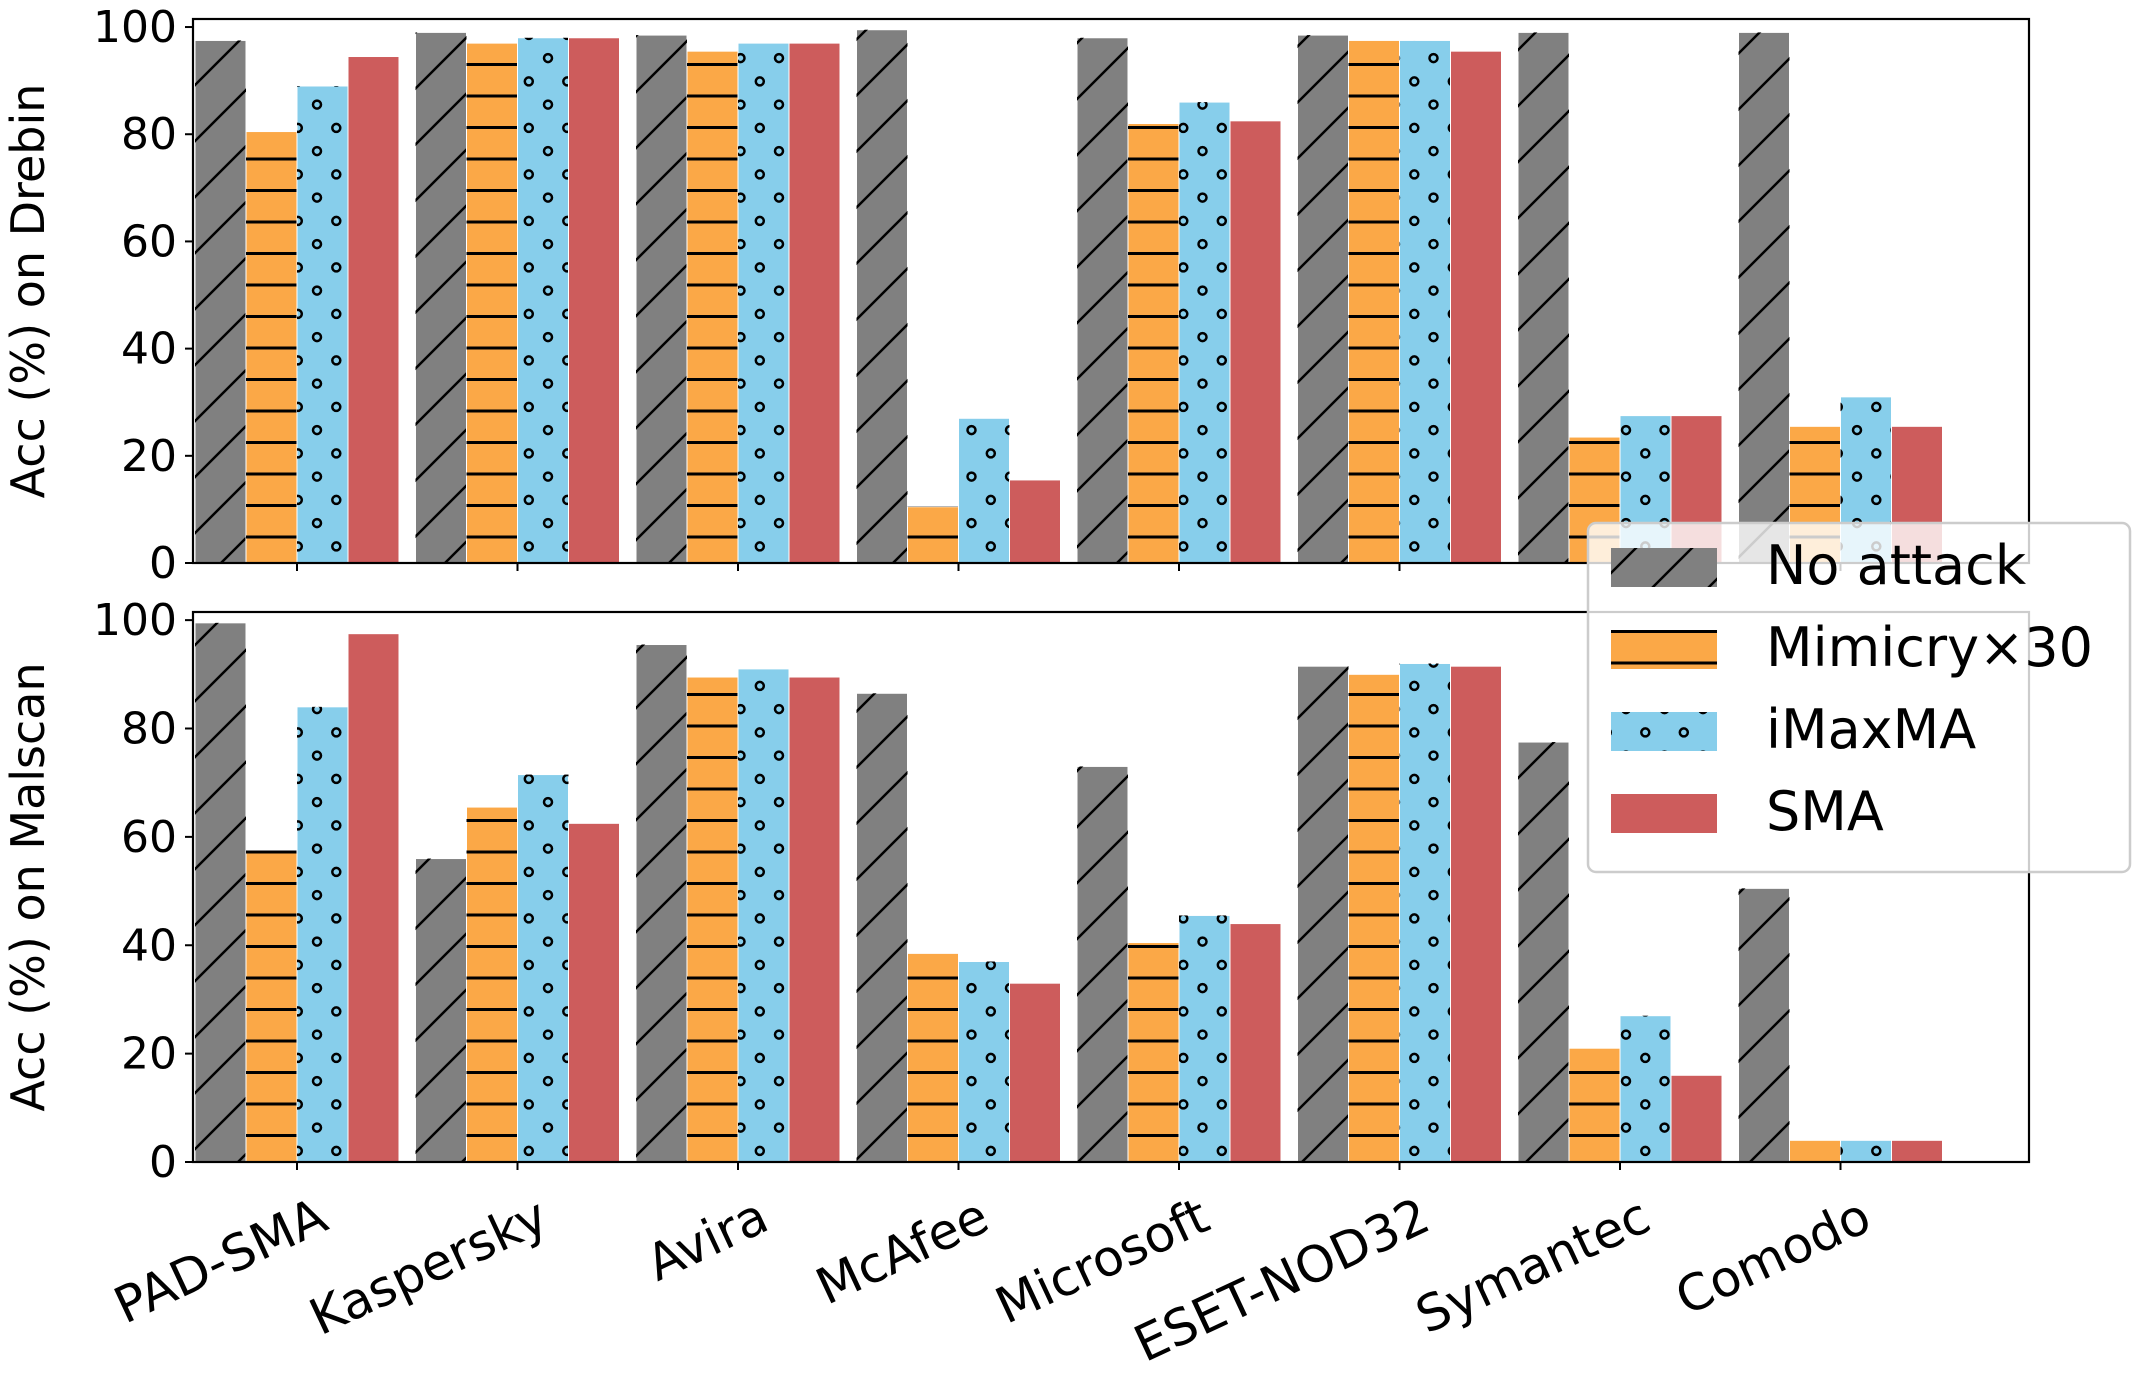 The width and height of the screenshot is (2133, 1387). I want to click on legend: No attack Mimicry×30 iMaxMA SMA, so click(1859, 697).